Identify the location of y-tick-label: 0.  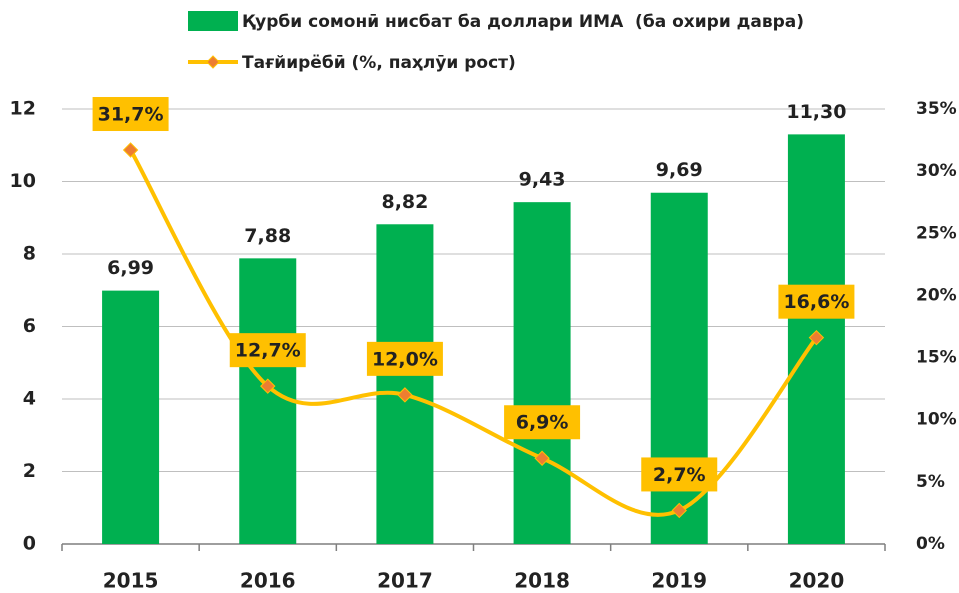
(29, 544).